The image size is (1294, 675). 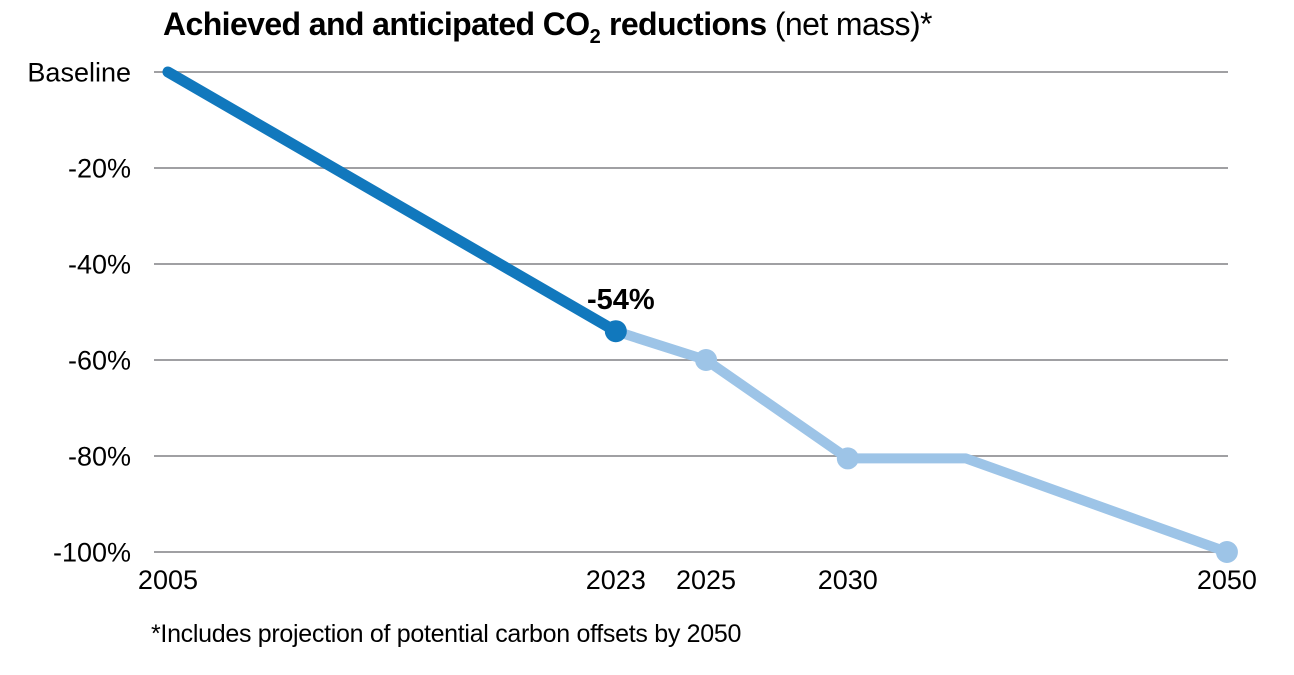 I want to click on x-axis-label-2023: 2023, so click(x=616, y=580).